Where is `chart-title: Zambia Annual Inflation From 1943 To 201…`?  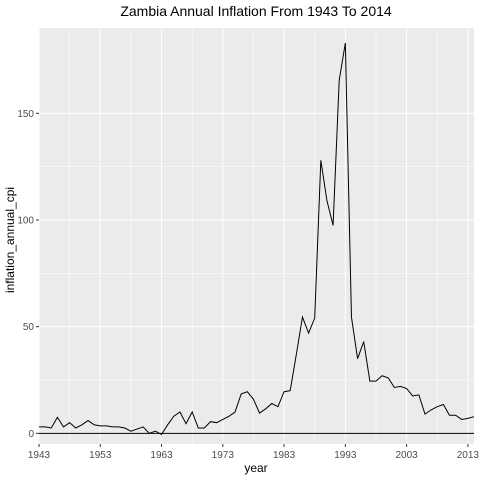 chart-title: Zambia Annual Inflation From 1943 To 201… is located at coordinates (256, 11).